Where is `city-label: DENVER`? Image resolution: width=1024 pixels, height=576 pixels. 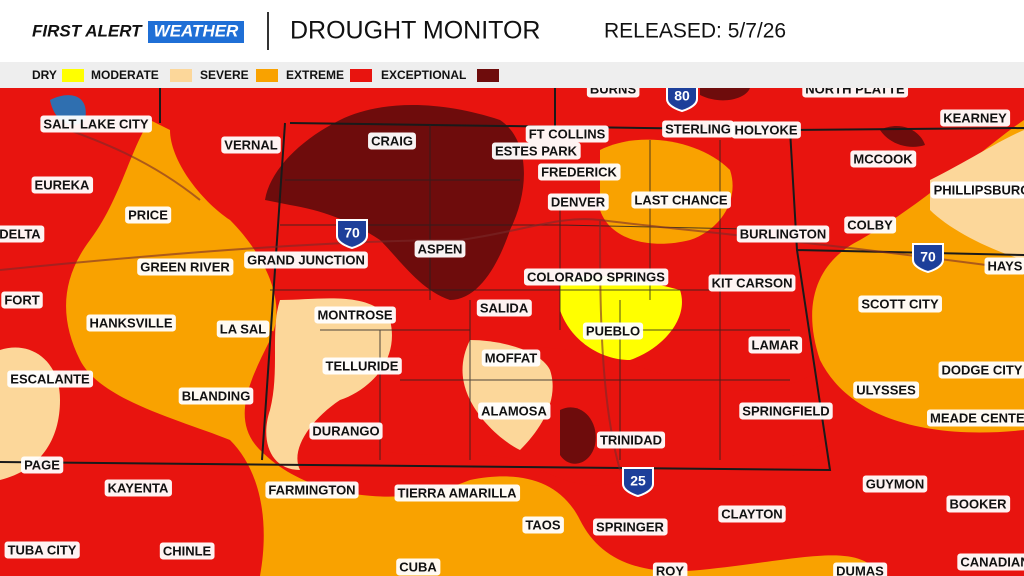
city-label: DENVER is located at coordinates (578, 202).